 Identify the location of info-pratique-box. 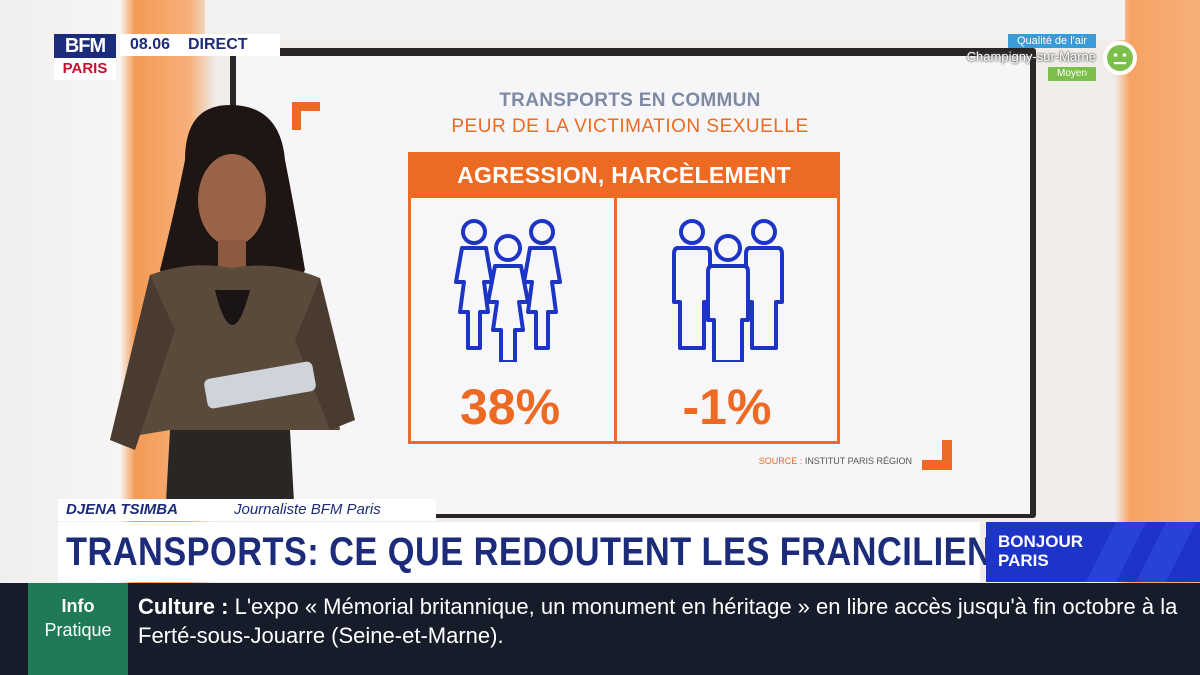
(78, 629).